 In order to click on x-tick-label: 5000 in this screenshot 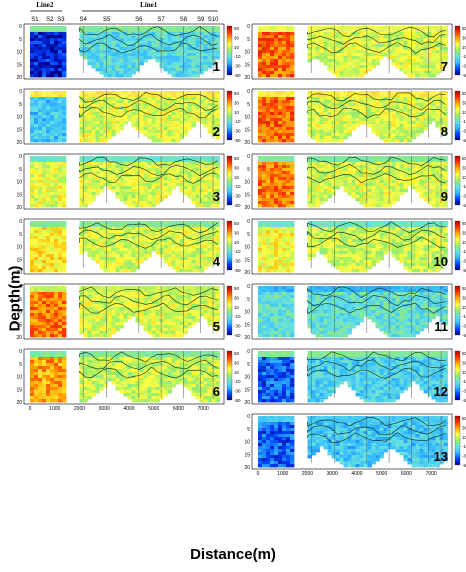, I will do `click(153, 409)`.